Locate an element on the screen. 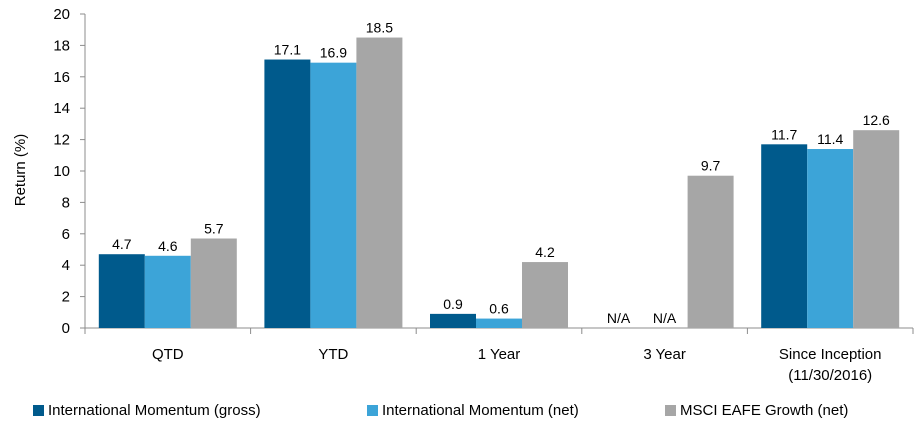 This screenshot has height=432, width=923. x-category-label: (11/30/2016) is located at coordinates (830, 375).